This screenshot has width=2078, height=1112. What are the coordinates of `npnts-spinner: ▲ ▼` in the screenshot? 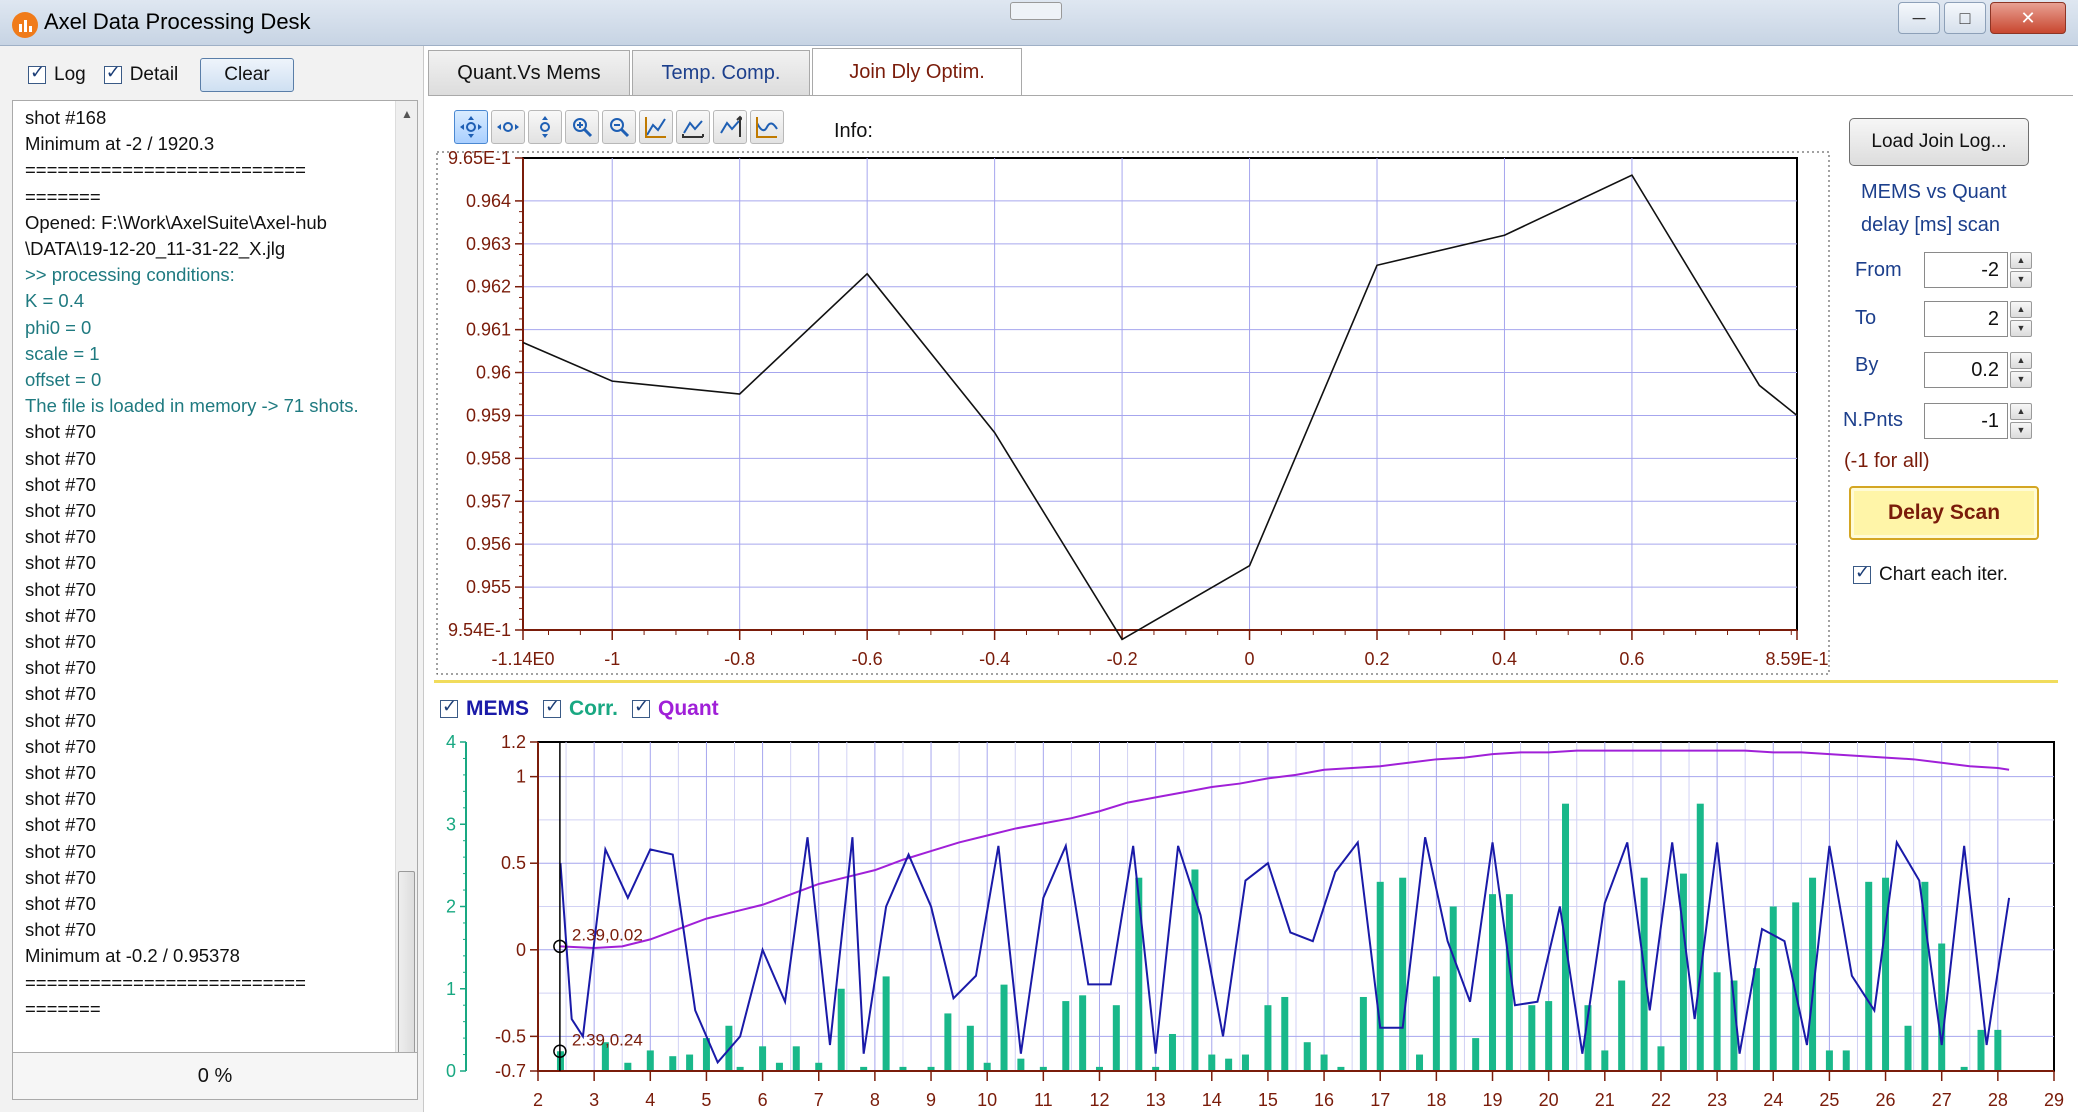 It's located at (2021, 421).